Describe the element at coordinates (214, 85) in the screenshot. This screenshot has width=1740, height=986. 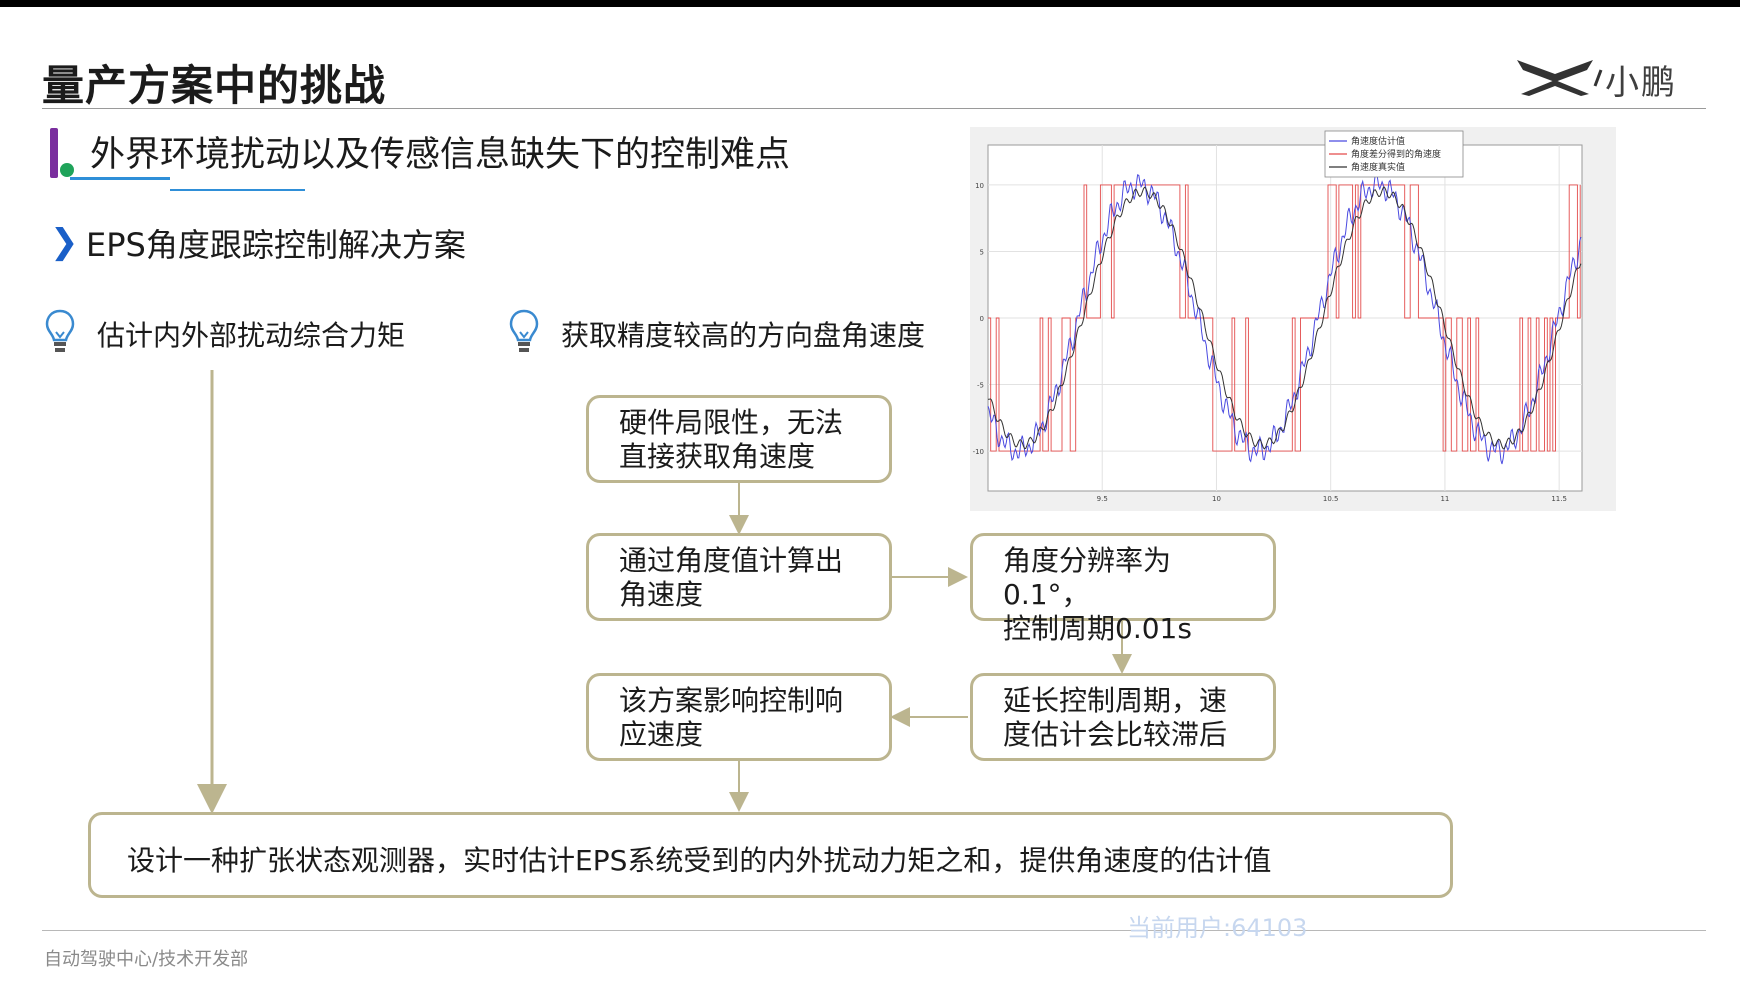
I see `page-title: 量产方案中的挑战` at that location.